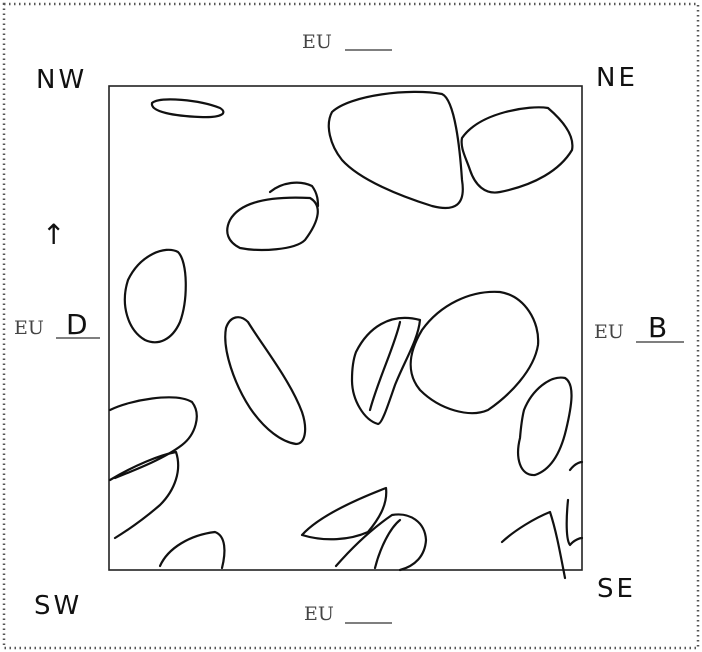 This screenshot has width=702, height=652. What do you see at coordinates (617, 78) in the screenshot?
I see `corner-label-ne: NE` at bounding box center [617, 78].